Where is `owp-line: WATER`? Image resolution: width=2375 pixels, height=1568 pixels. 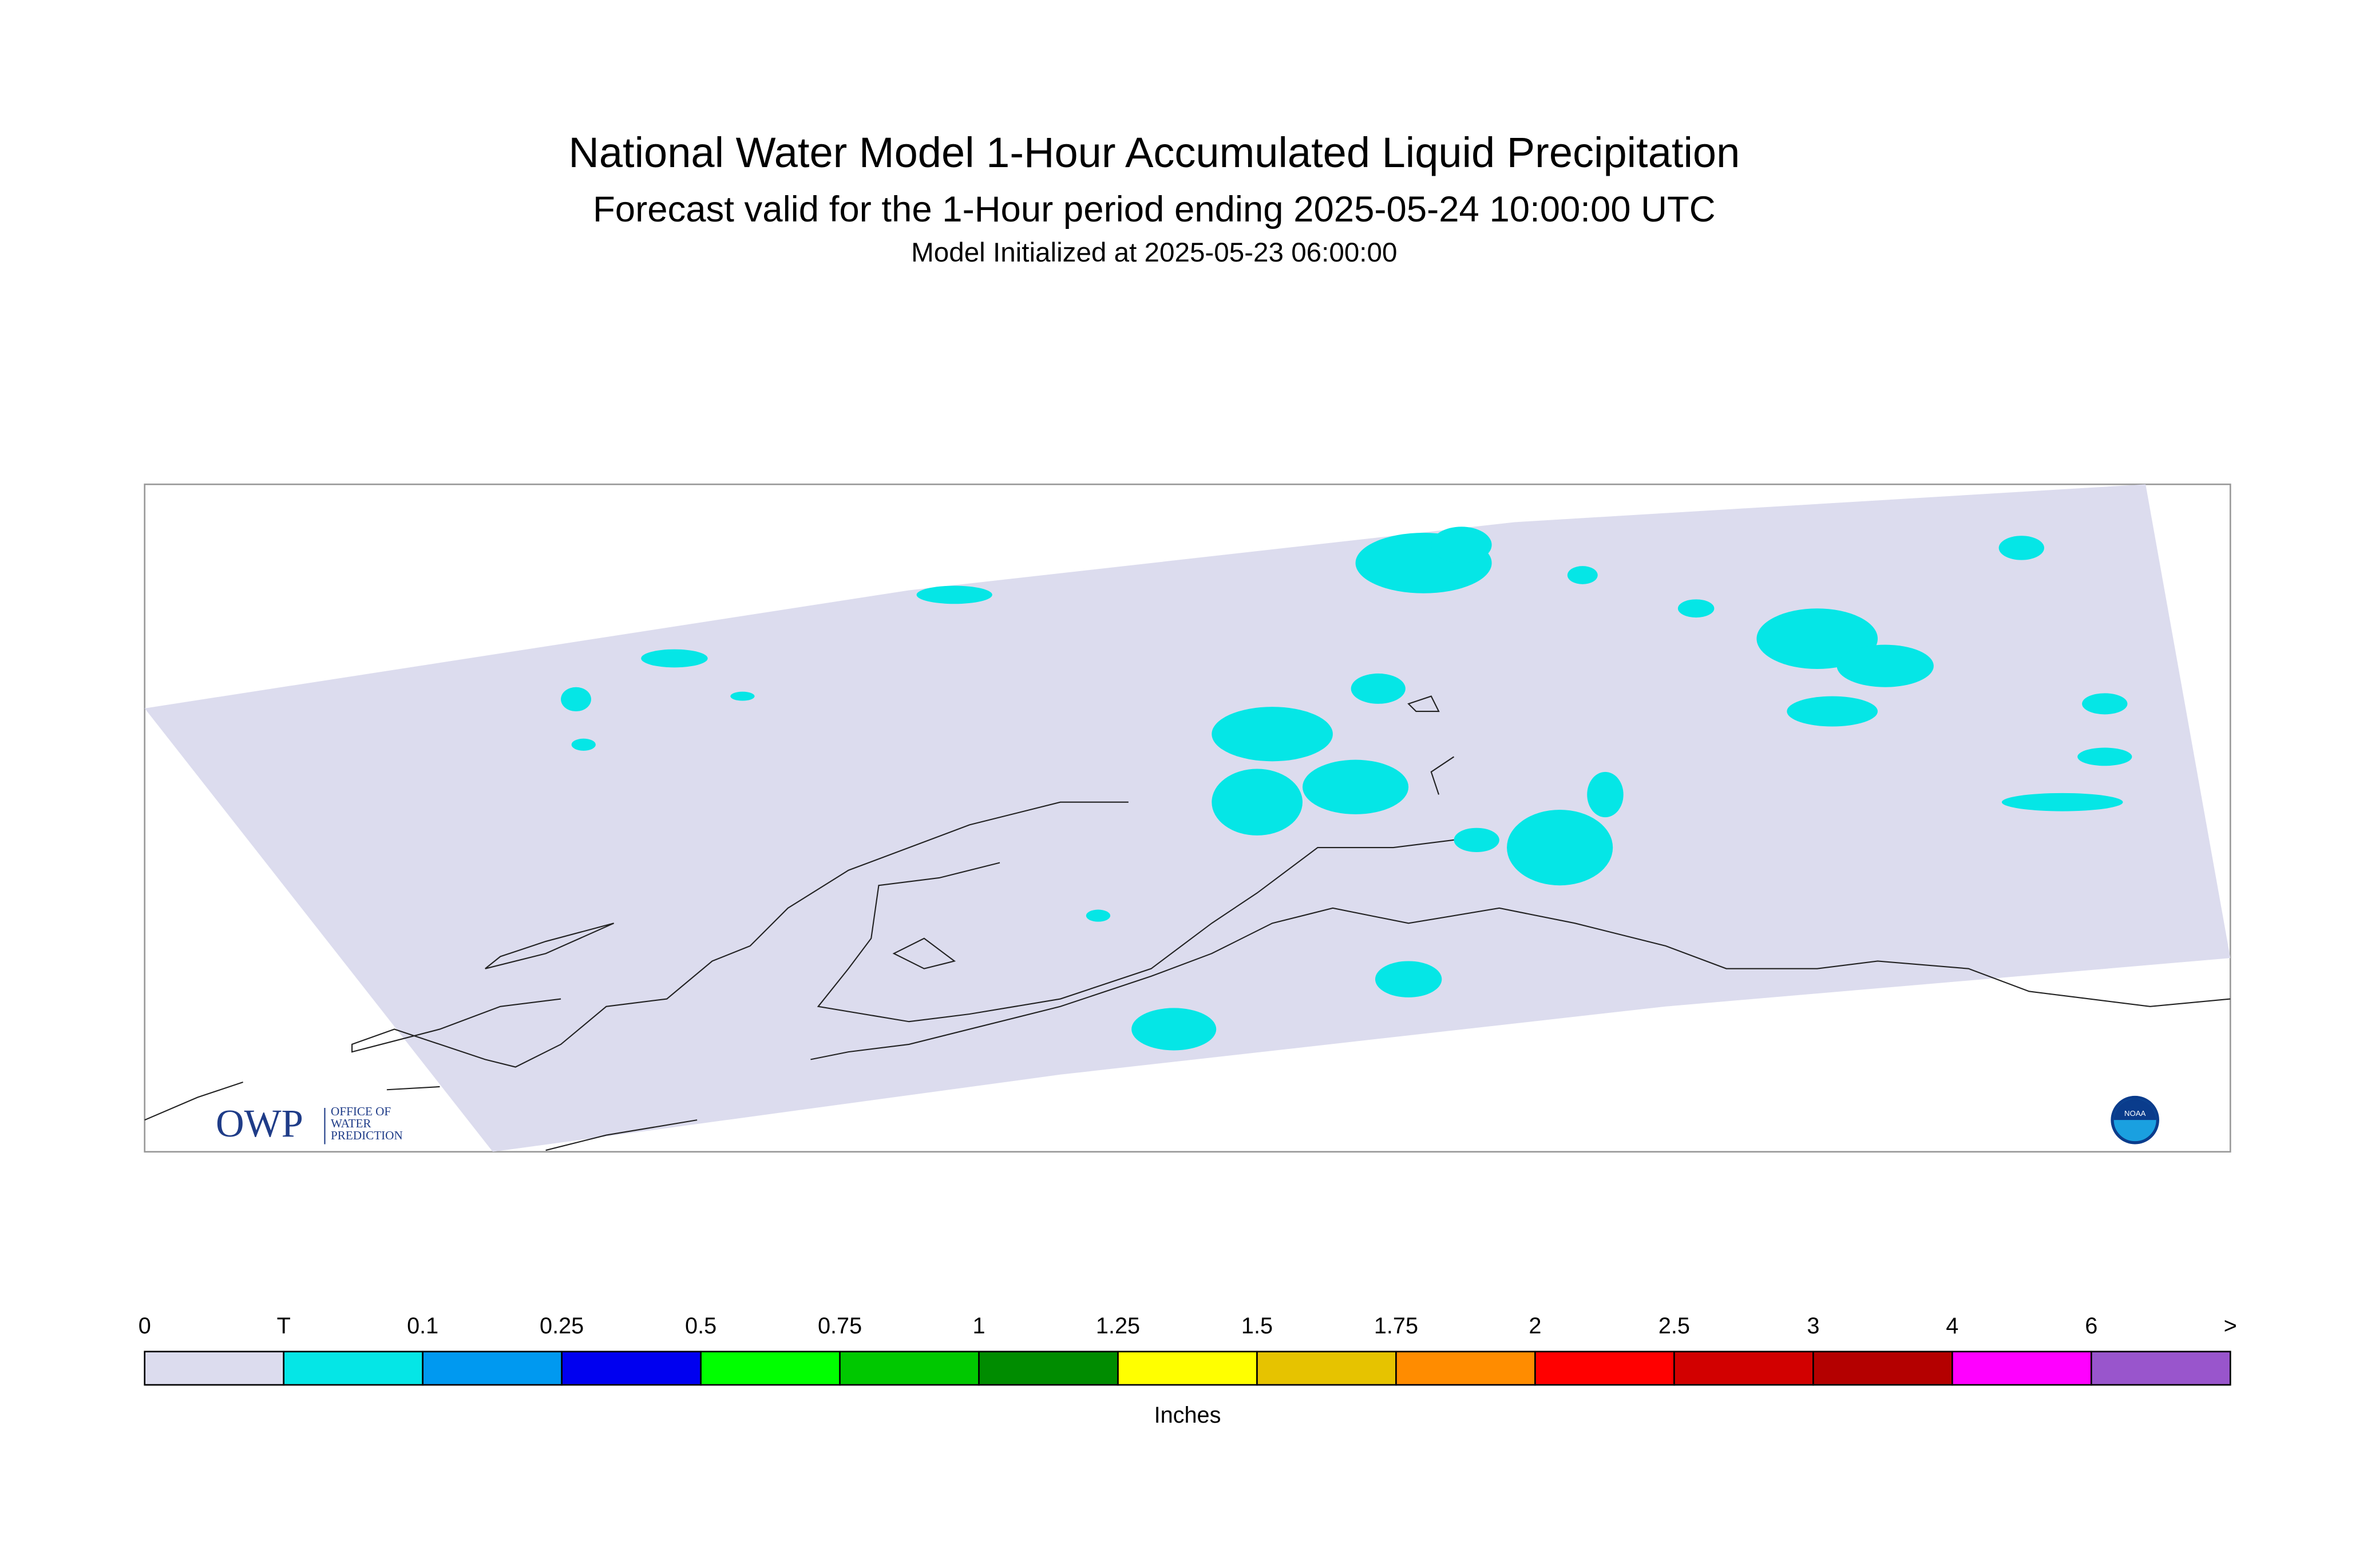 owp-line: WATER is located at coordinates (351, 1123).